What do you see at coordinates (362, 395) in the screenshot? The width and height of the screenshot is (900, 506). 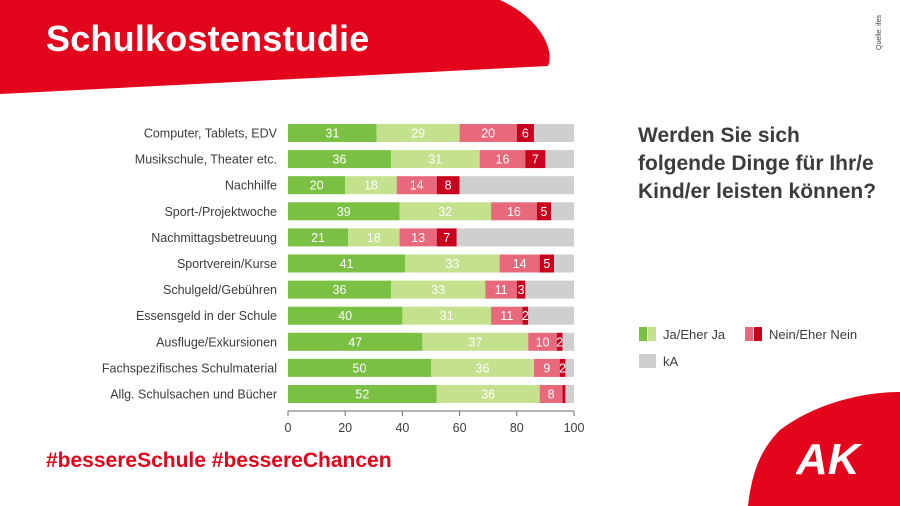 I see `data-label: 52` at bounding box center [362, 395].